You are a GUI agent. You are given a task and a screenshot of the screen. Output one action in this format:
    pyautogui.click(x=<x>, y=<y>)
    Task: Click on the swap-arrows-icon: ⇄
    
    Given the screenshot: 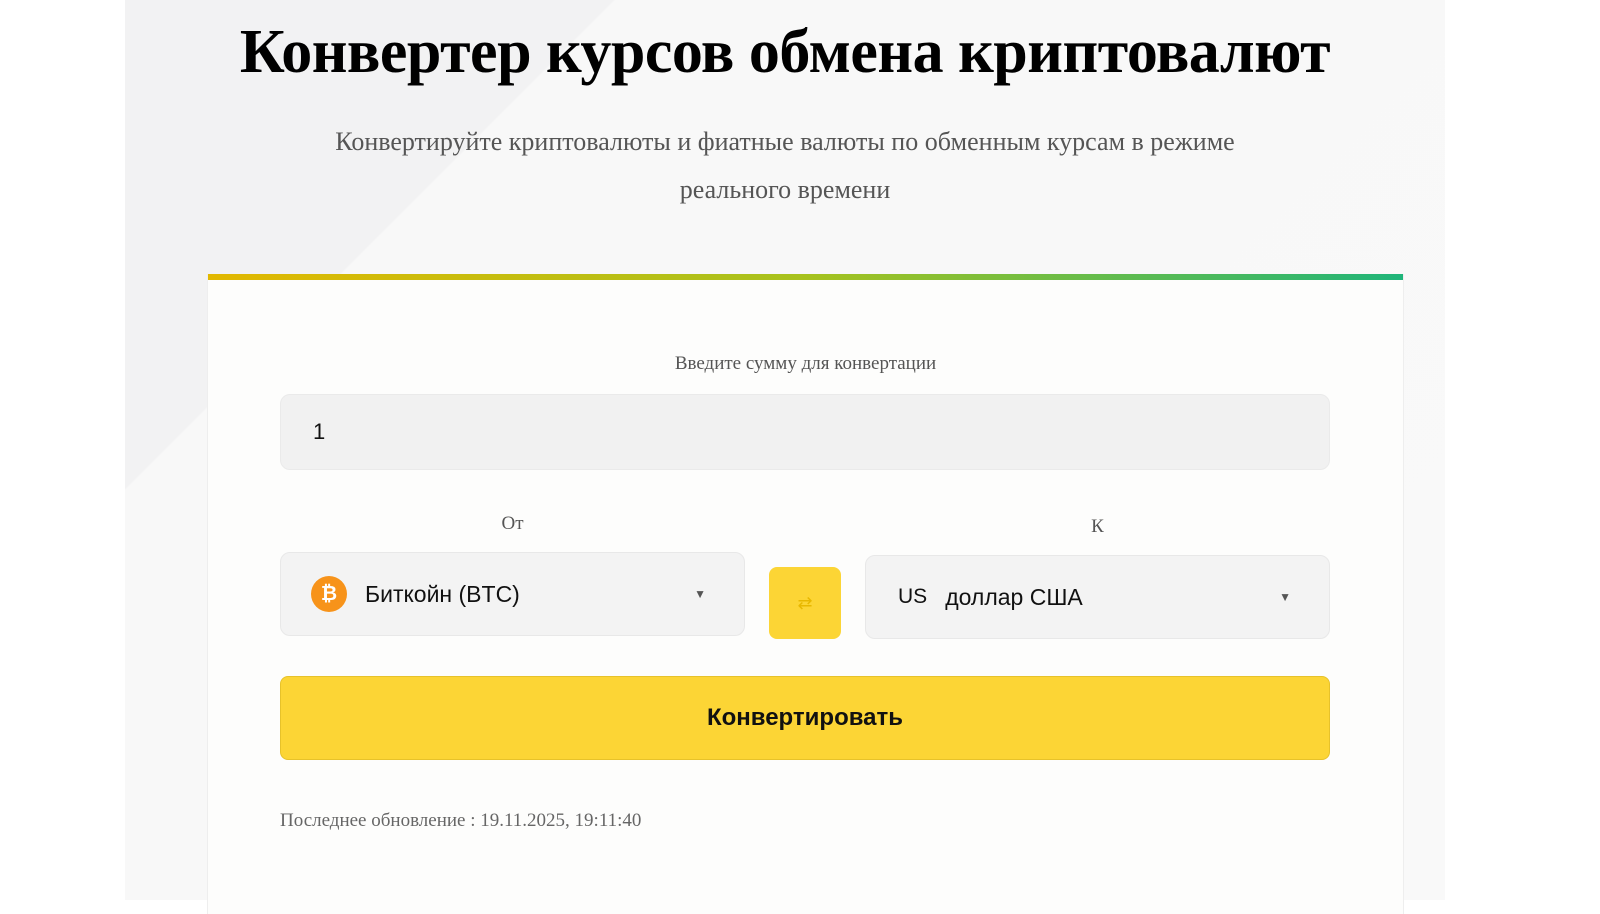 What is the action you would take?
    pyautogui.click(x=805, y=602)
    